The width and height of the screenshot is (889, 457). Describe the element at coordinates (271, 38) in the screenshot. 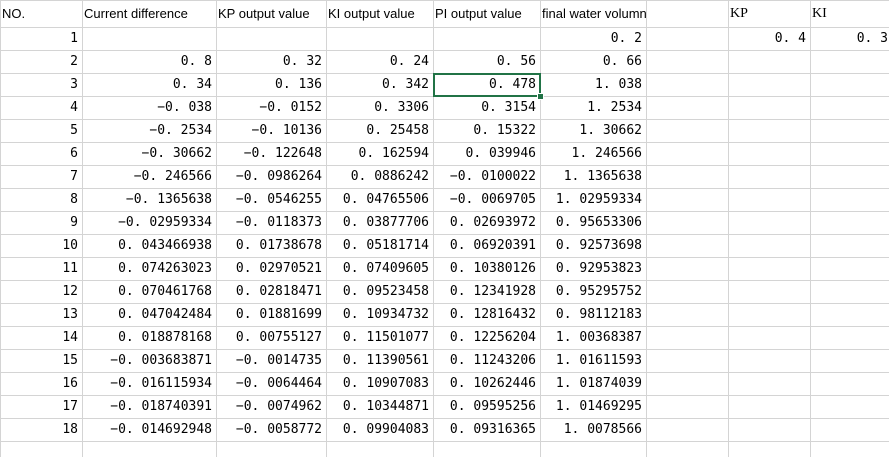

I see `table-cell-kp` at that location.